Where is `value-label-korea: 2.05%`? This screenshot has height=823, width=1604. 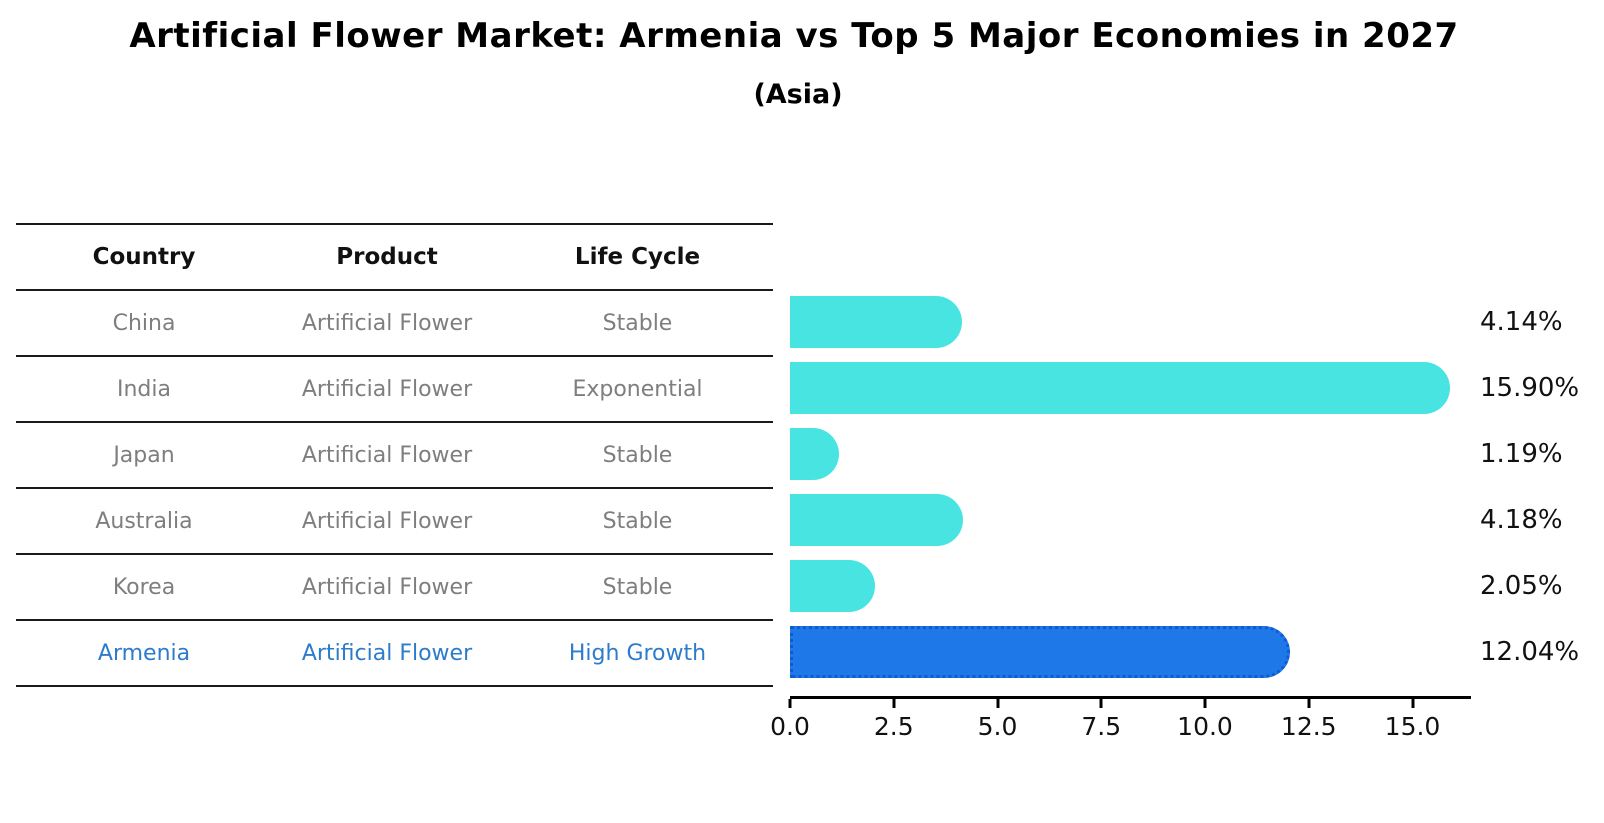 value-label-korea: 2.05% is located at coordinates (1521, 586).